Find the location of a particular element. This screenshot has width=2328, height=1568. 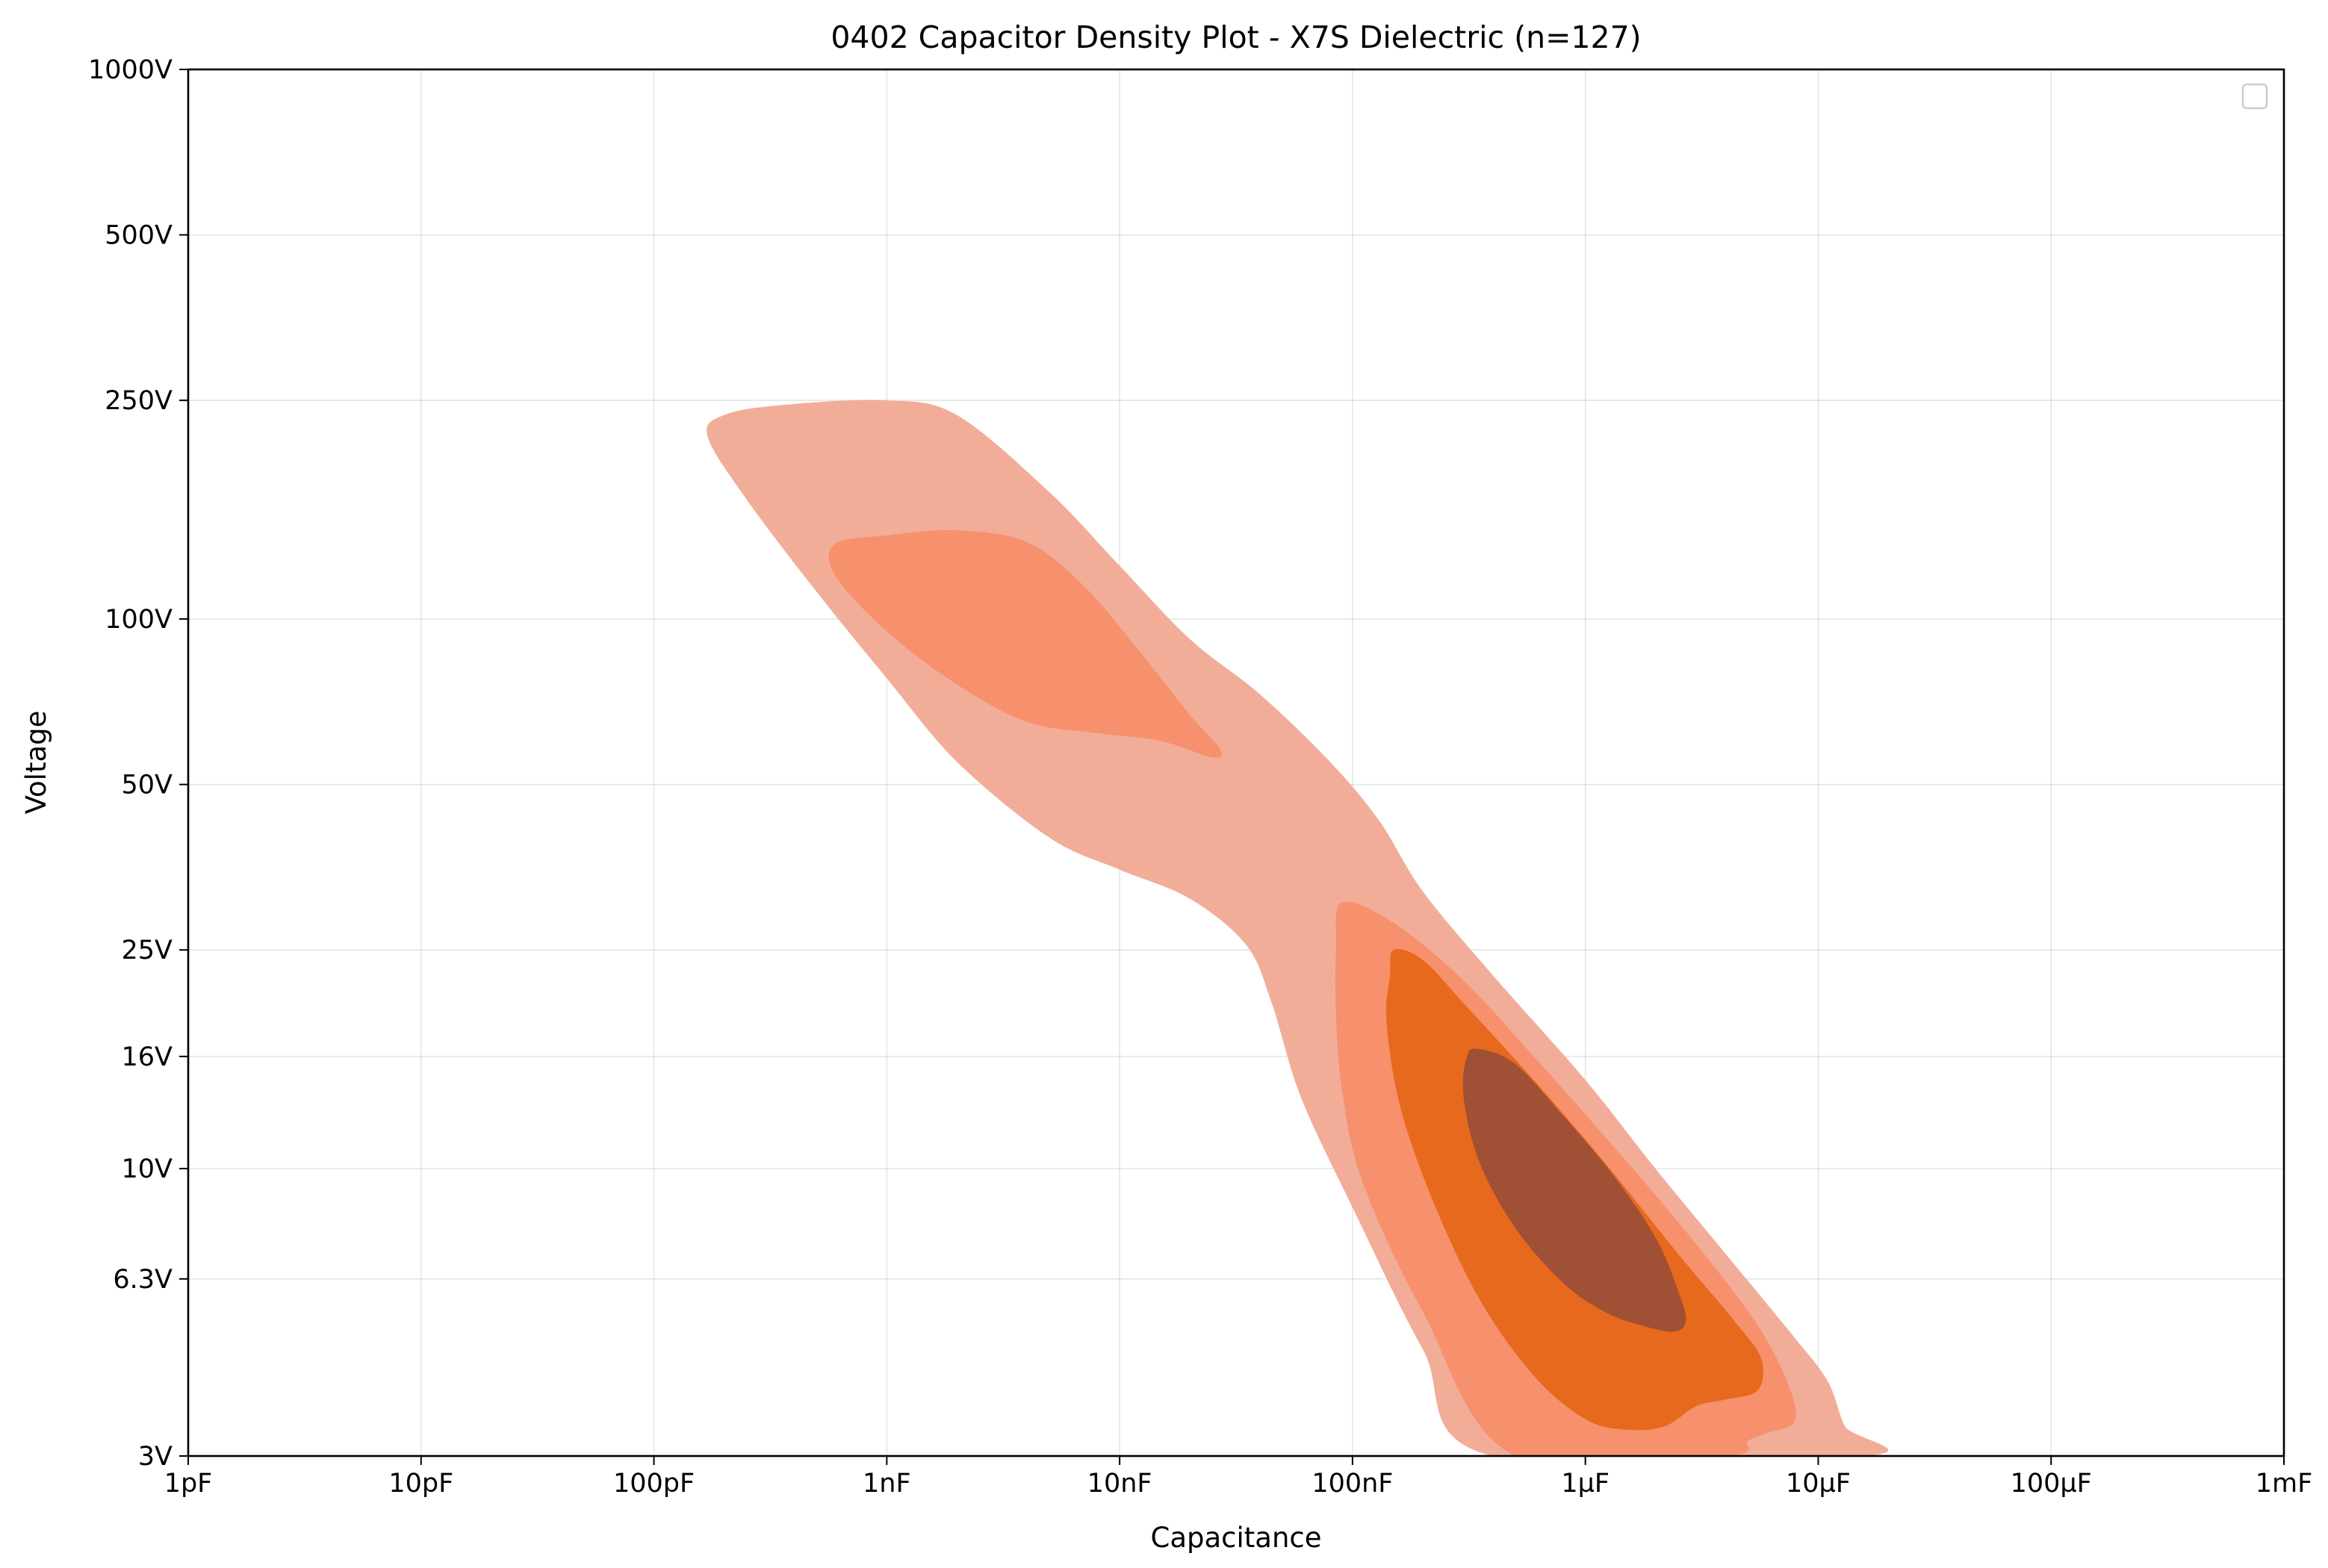

density-level-2-region is located at coordinates (1025, 644).